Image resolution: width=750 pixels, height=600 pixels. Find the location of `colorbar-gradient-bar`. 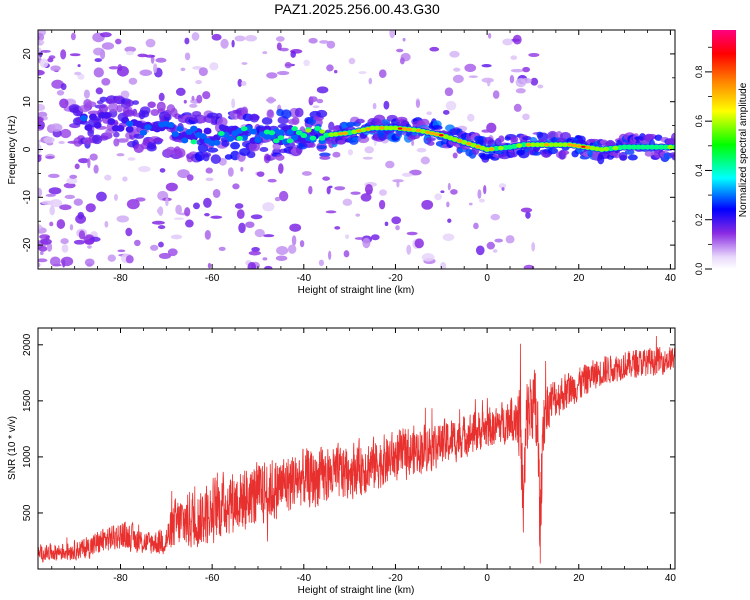

colorbar-gradient-bar is located at coordinates (724, 149).